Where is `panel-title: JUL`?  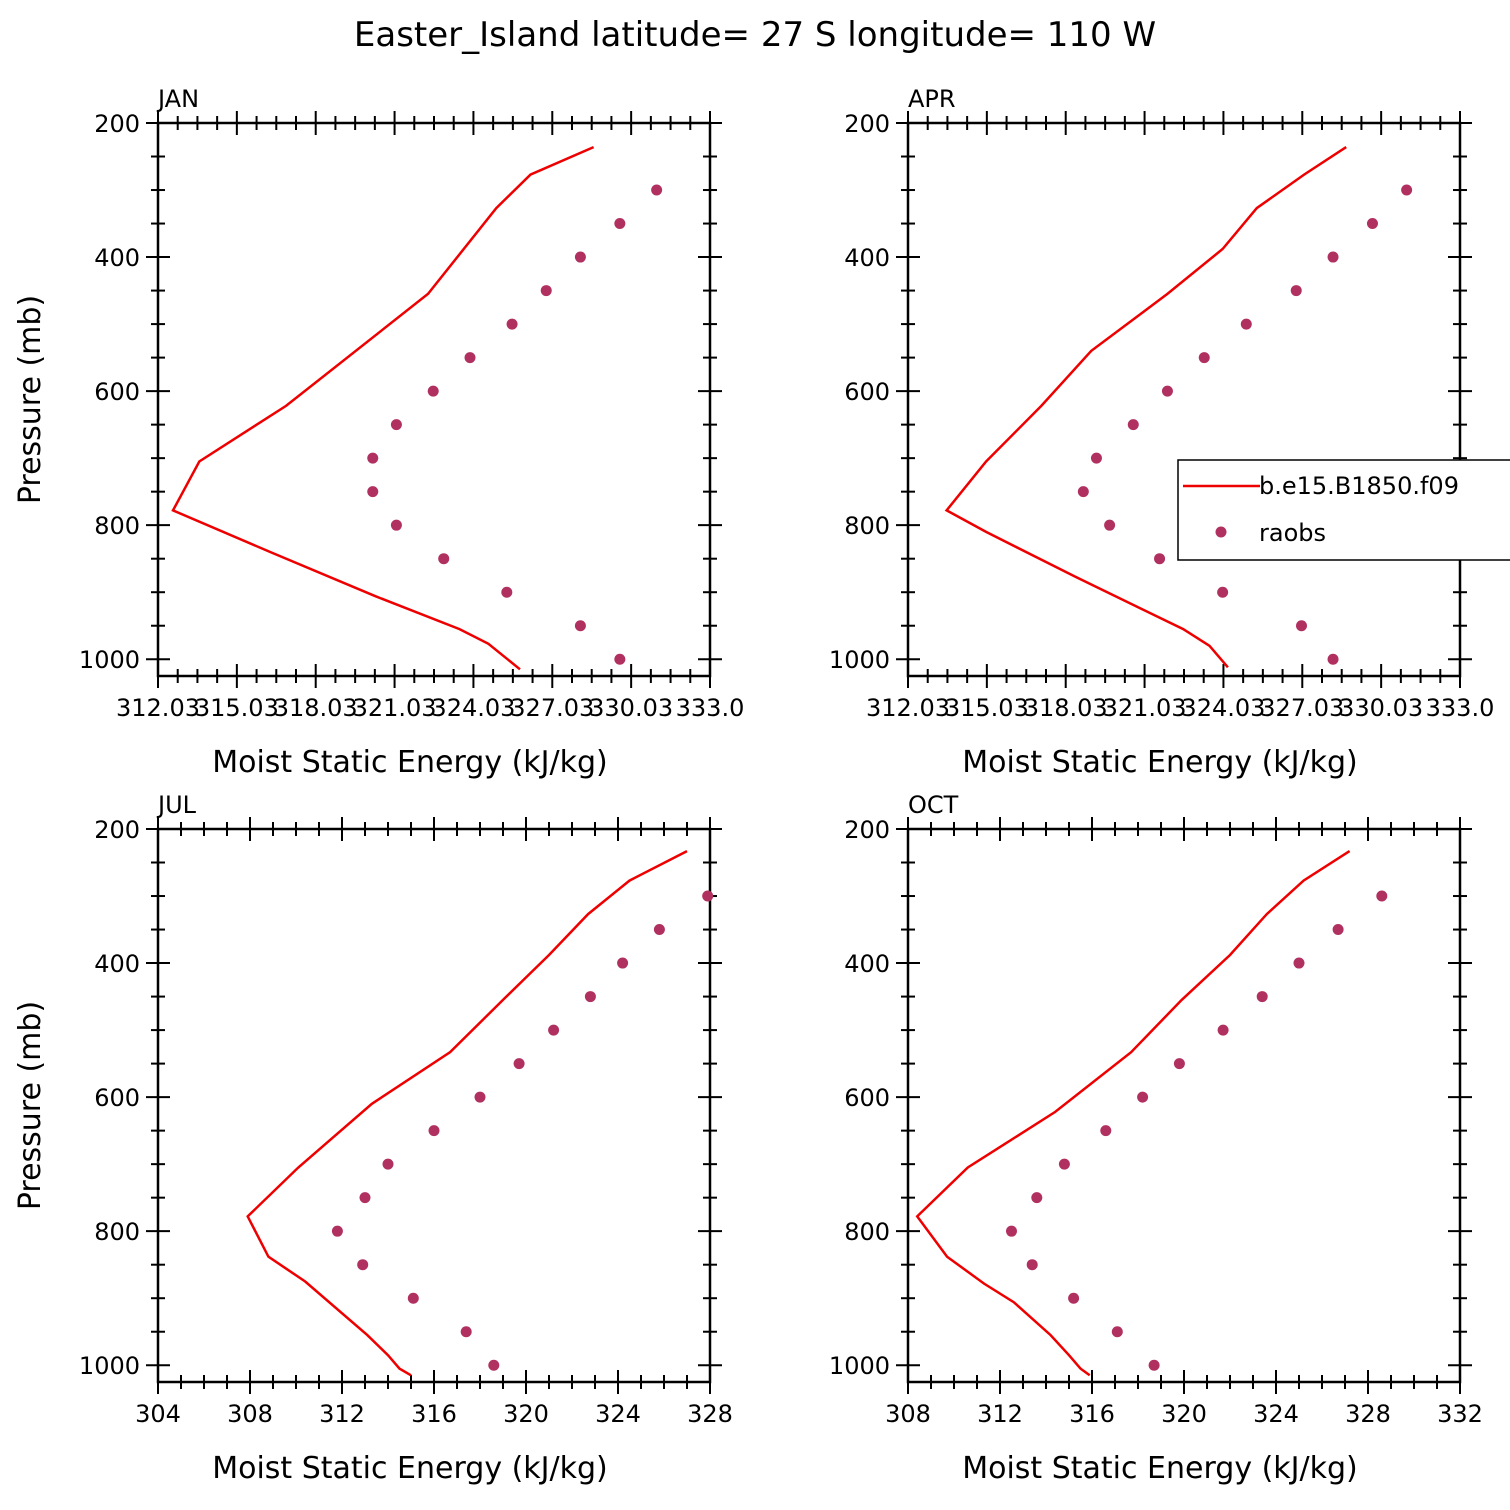 panel-title: JUL is located at coordinates (176, 805).